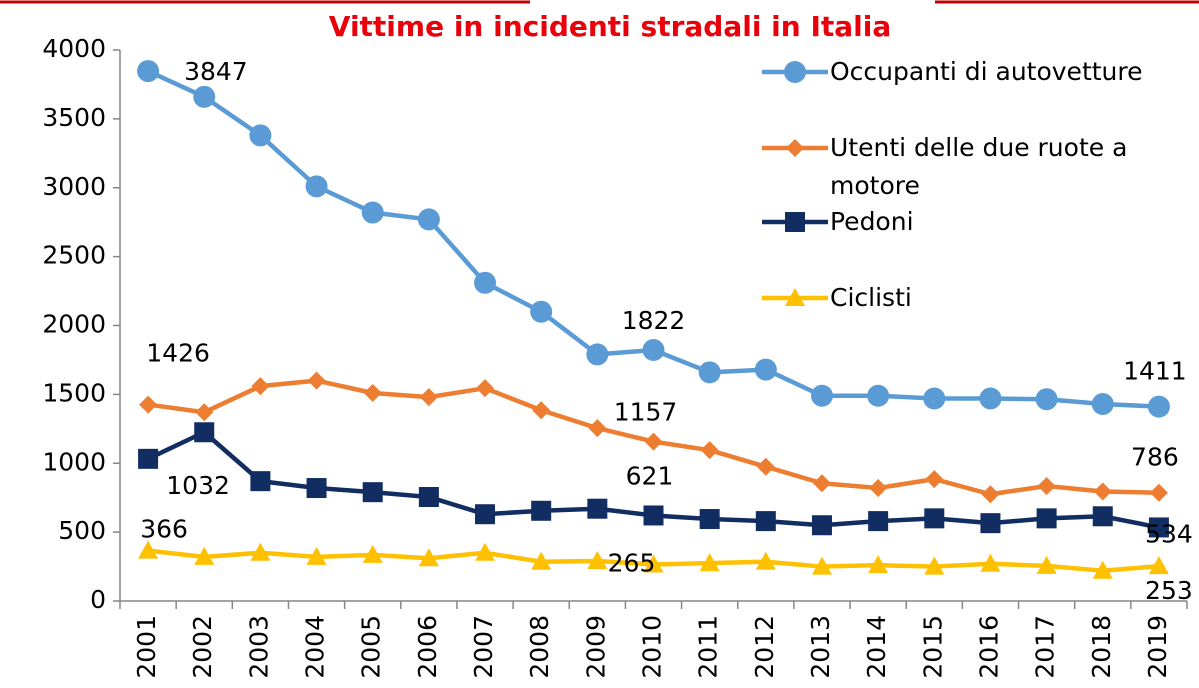  I want to click on y-tick-label: 4000, so click(74, 48).